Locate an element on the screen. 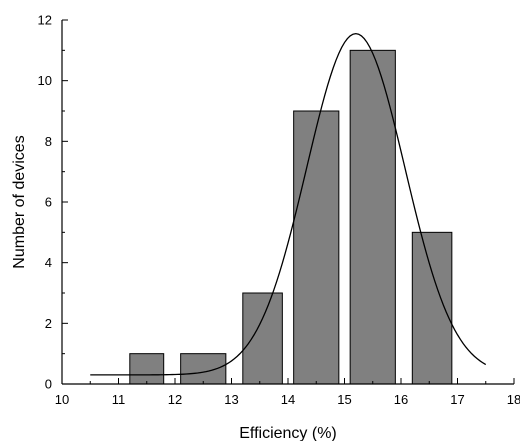 The width and height of the screenshot is (520, 441). x-tick-label-15: 15 is located at coordinates (344, 399).